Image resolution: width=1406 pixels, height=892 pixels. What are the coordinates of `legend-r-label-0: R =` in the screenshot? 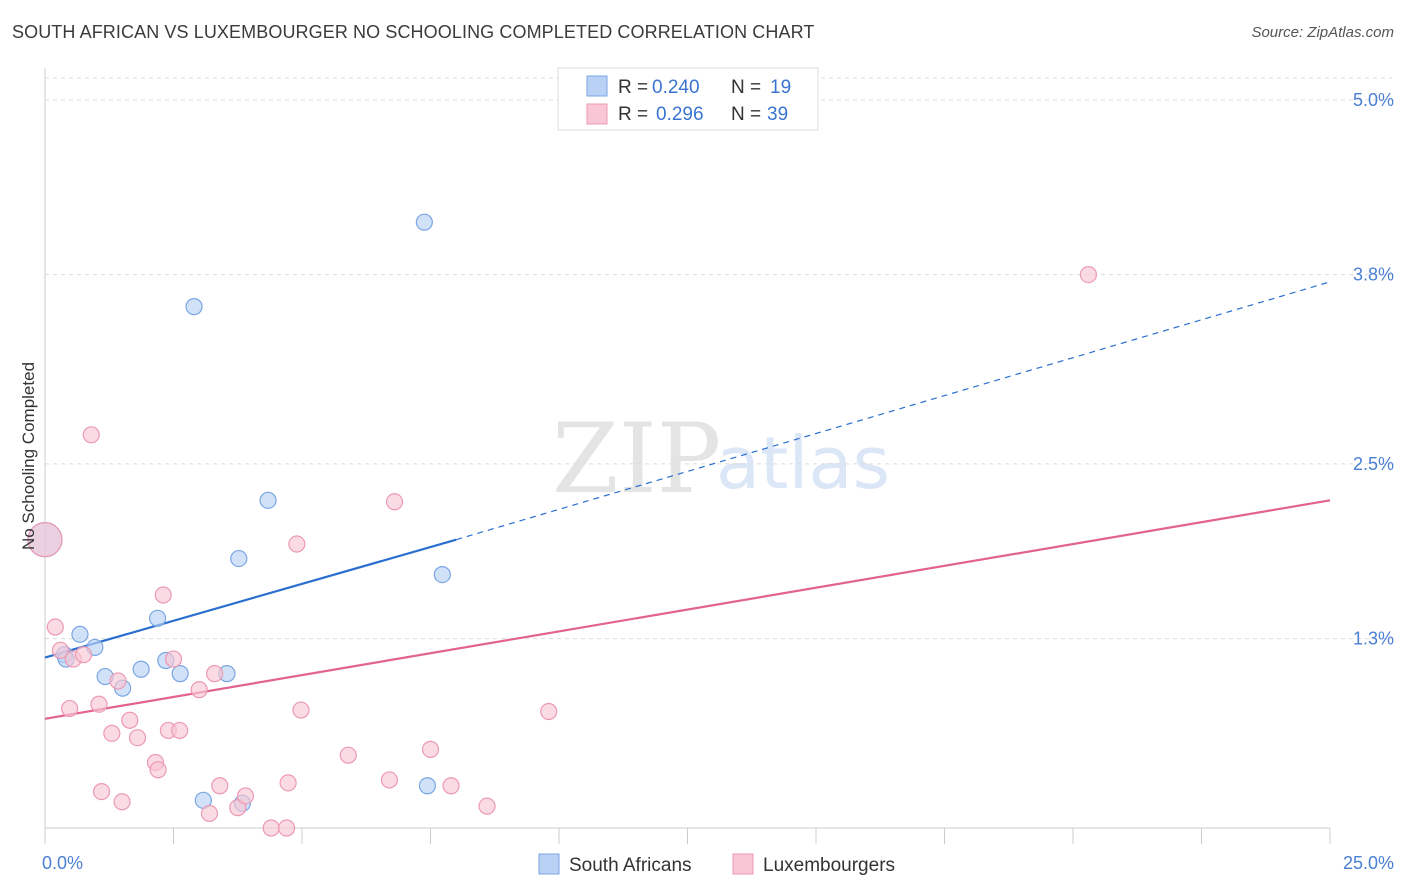 It's located at (633, 87).